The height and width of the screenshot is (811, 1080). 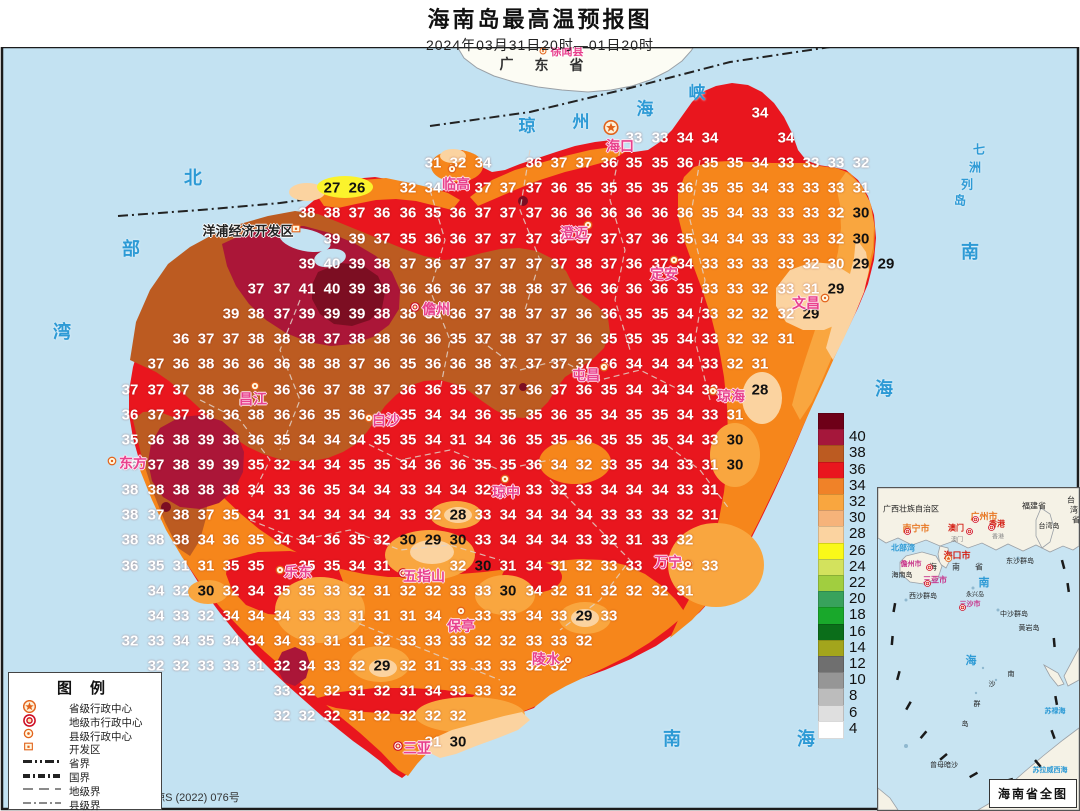 I want to click on legend-items: 省级行政中心 地级市行政中心 县级行政中心 开发区 省界 国界 地级界 县级界, so click(x=85, y=755).